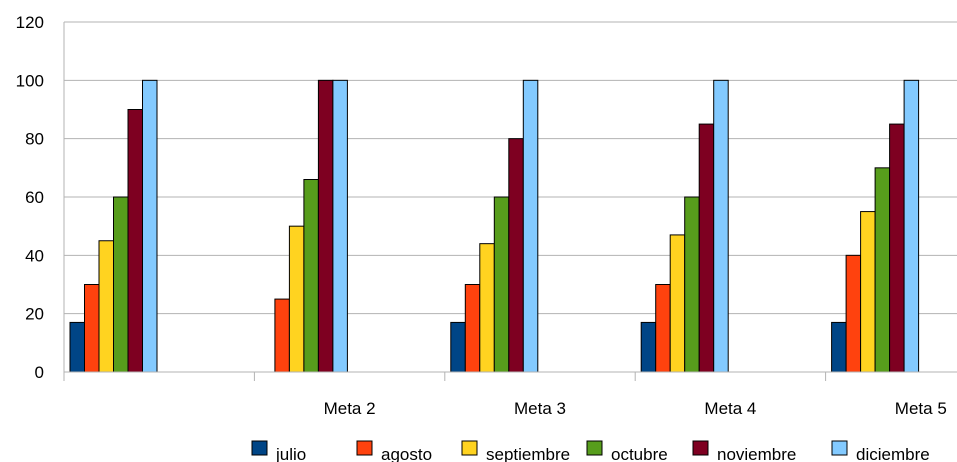 The width and height of the screenshot is (957, 462). I want to click on y-tick-label: 60, so click(34, 197).